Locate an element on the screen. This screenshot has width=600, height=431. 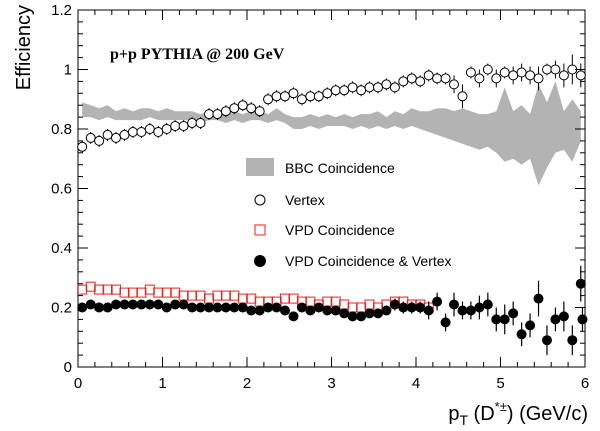
legend-label-vpd-vertex: VPD Coincidence & Vertex is located at coordinates (368, 261).